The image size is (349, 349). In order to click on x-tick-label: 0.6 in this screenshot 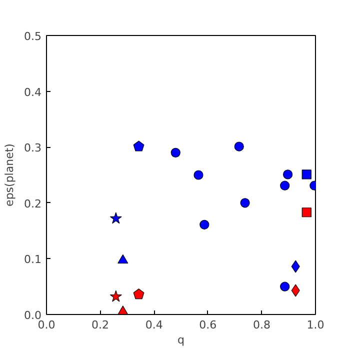, I will do `click(208, 325)`.